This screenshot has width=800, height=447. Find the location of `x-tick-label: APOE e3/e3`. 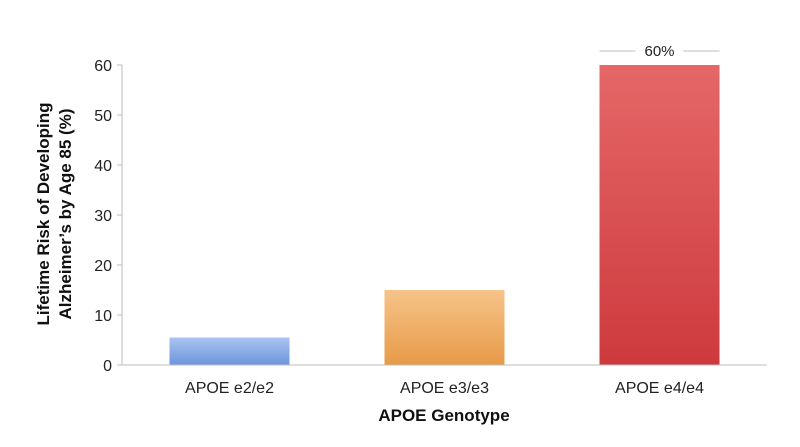

x-tick-label: APOE e3/e3 is located at coordinates (444, 388).